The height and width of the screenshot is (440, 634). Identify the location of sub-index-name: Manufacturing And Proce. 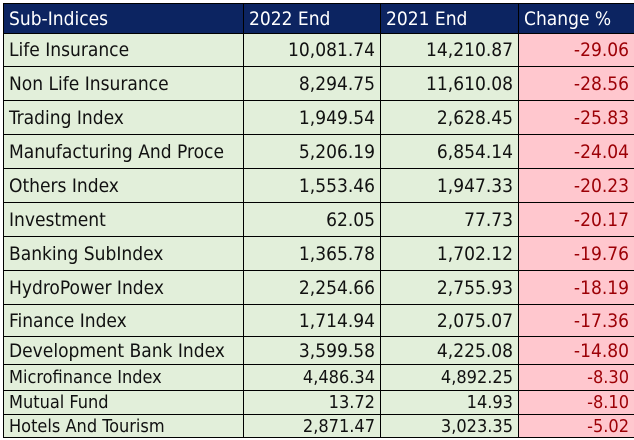
(123, 151).